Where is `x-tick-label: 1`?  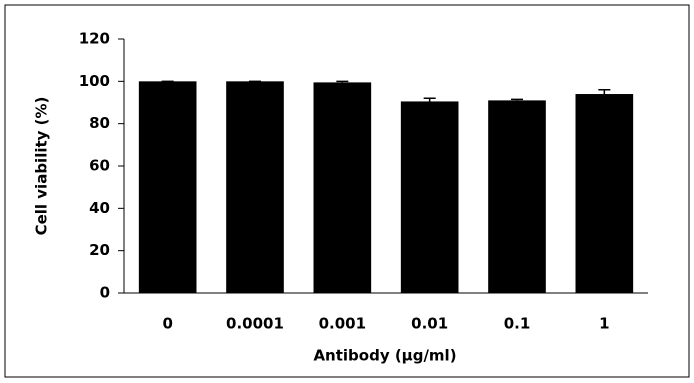
x-tick-label: 1 is located at coordinates (604, 324).